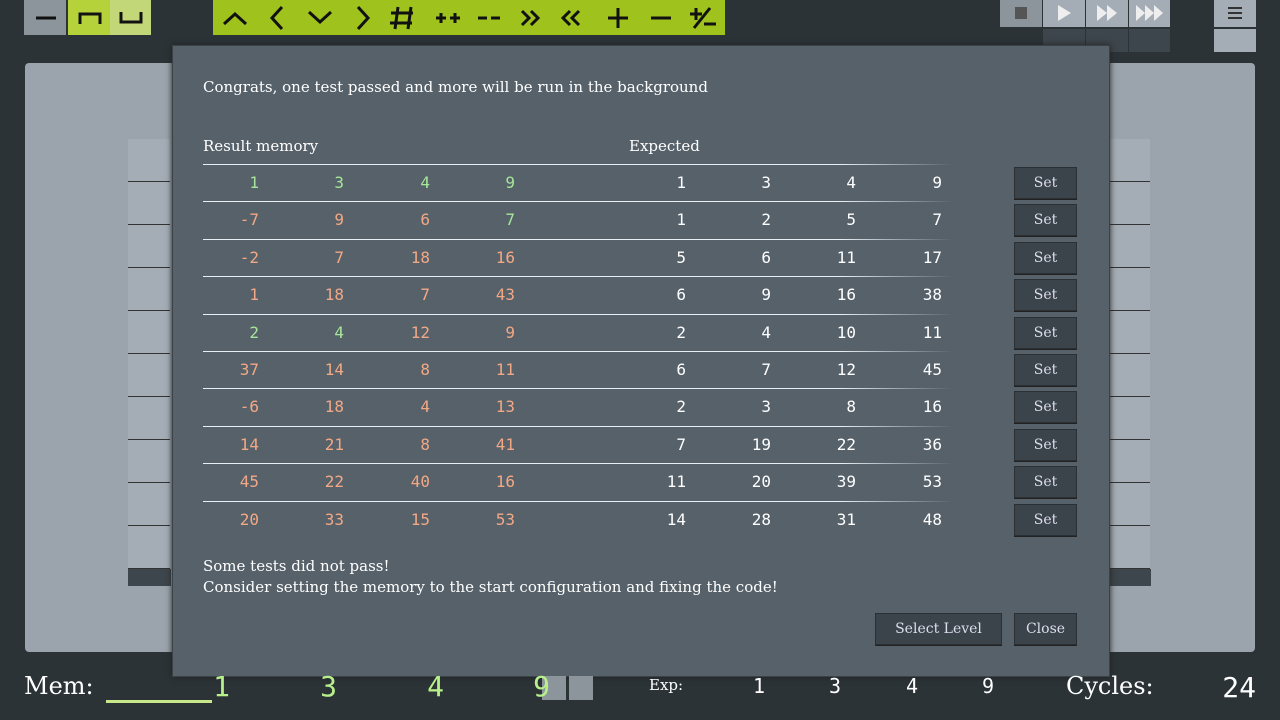 The image size is (1280, 720). Describe the element at coordinates (938, 629) in the screenshot. I see `select-level-button: Select Level` at that location.